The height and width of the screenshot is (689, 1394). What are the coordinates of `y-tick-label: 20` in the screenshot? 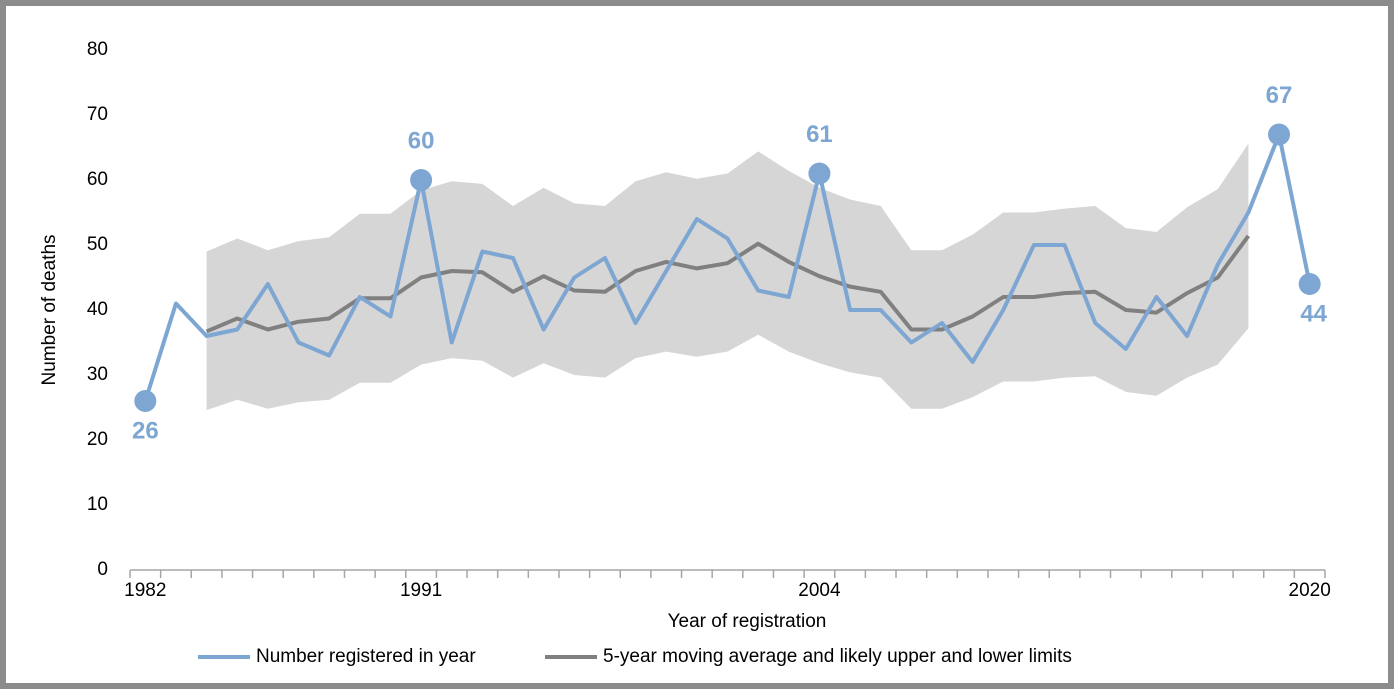 It's located at (97, 439).